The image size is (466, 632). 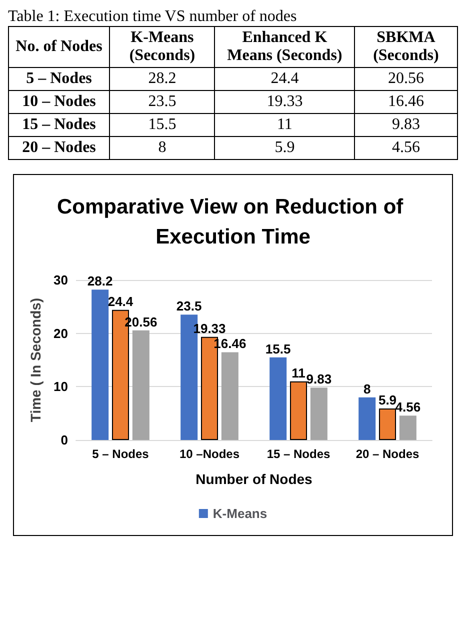 I want to click on text: 11, so click(x=284, y=124).